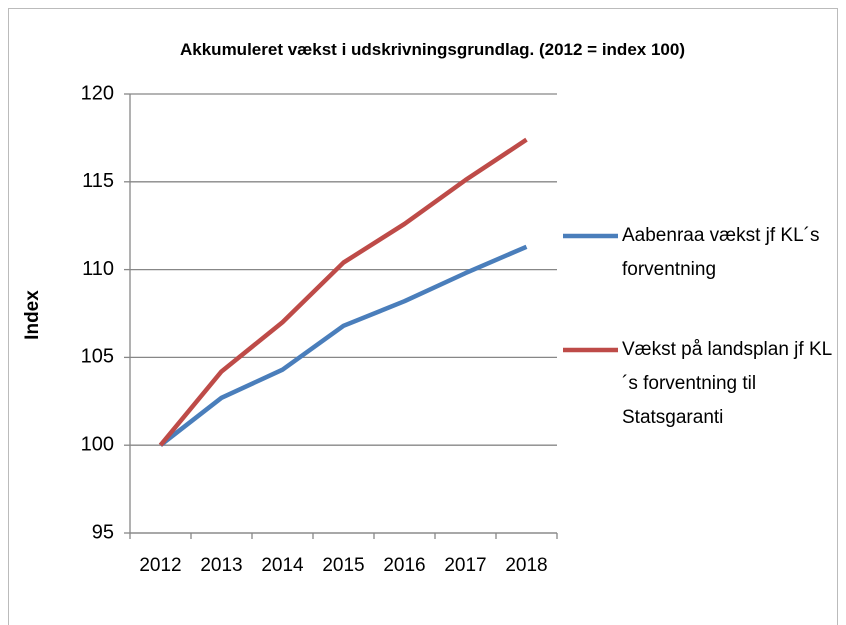 The height and width of the screenshot is (625, 846). I want to click on y-tick-label: 120, so click(97, 93).